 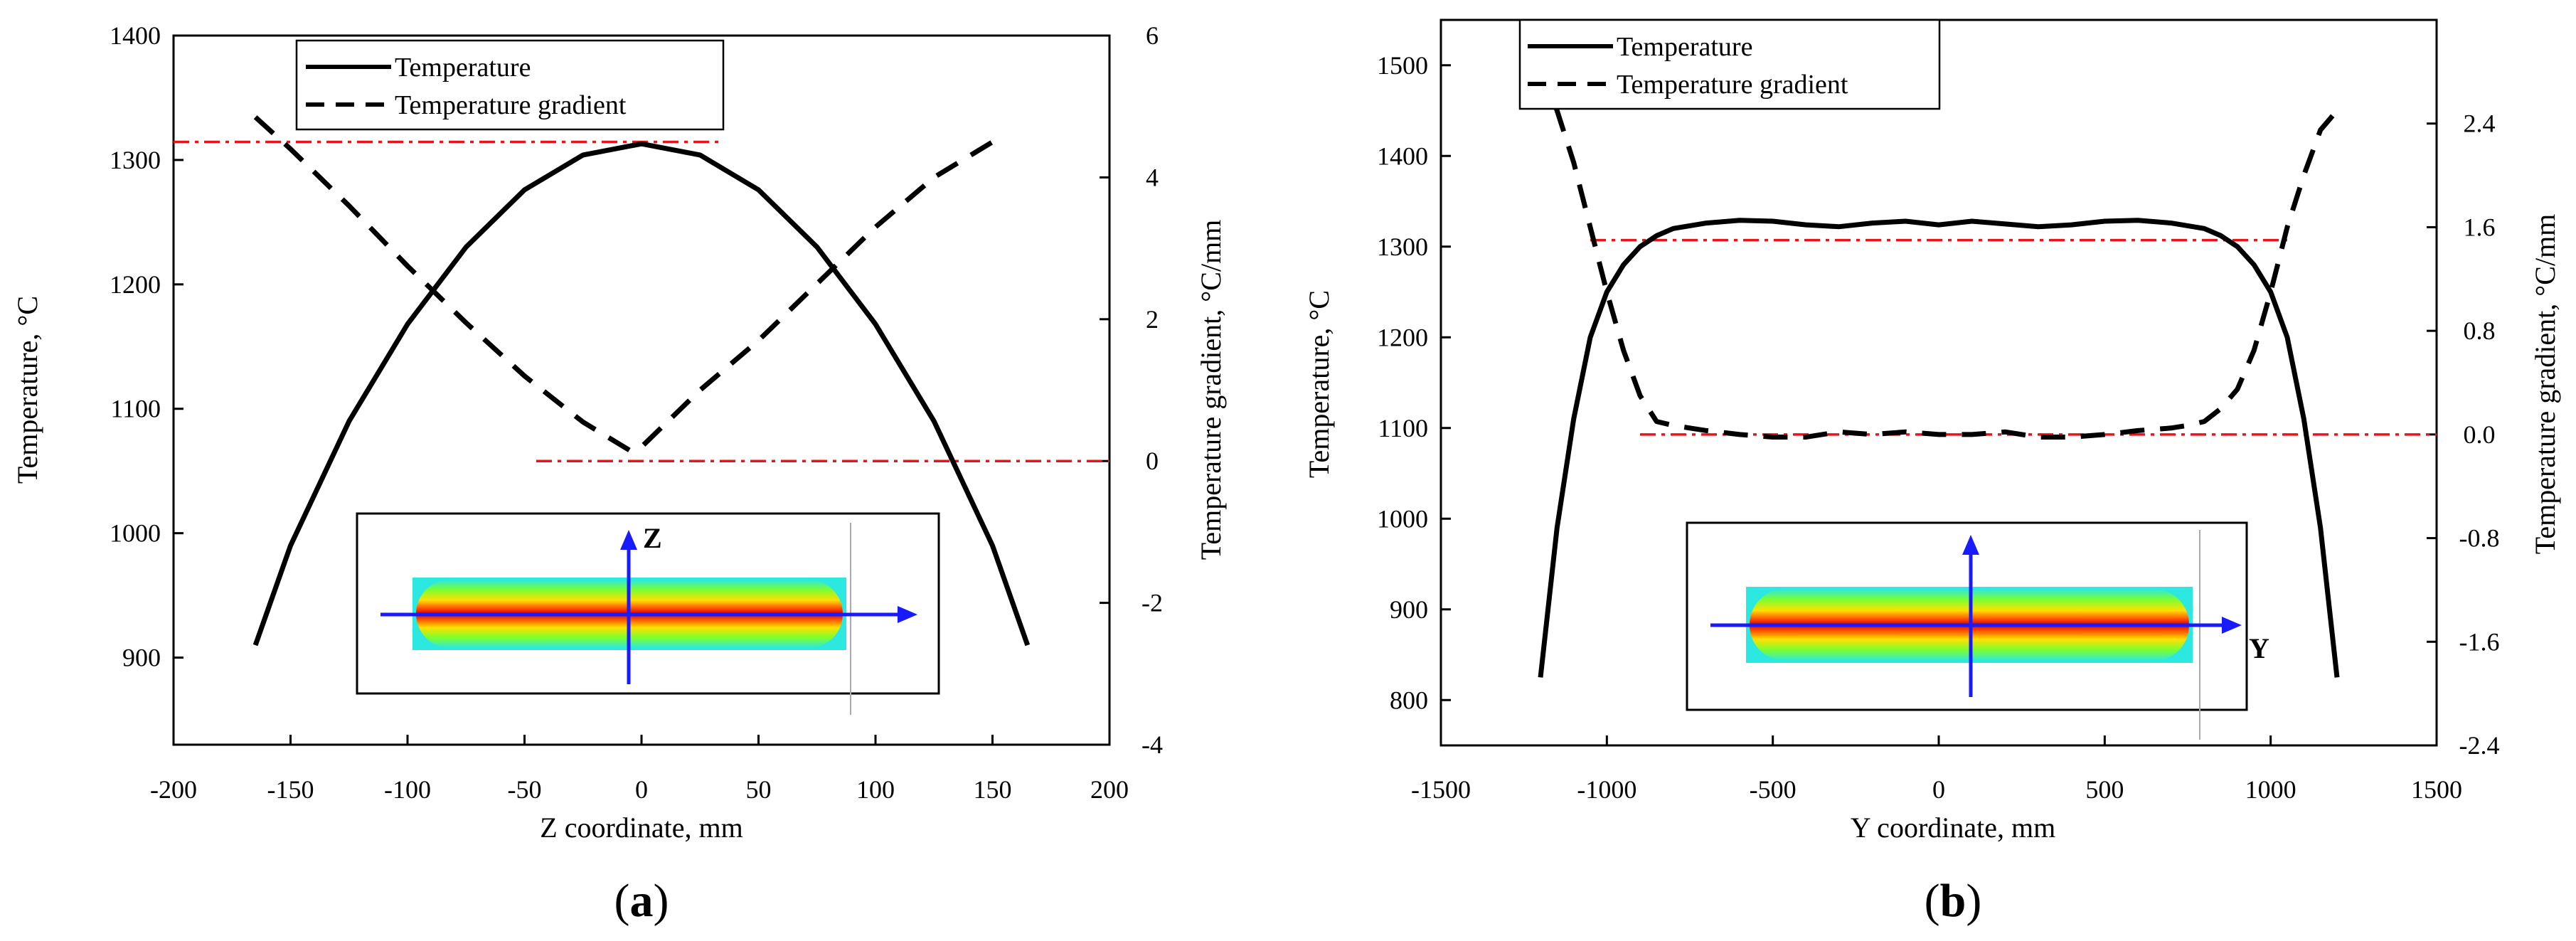 I want to click on y2-tick-label-a: 6, so click(x=1152, y=35).